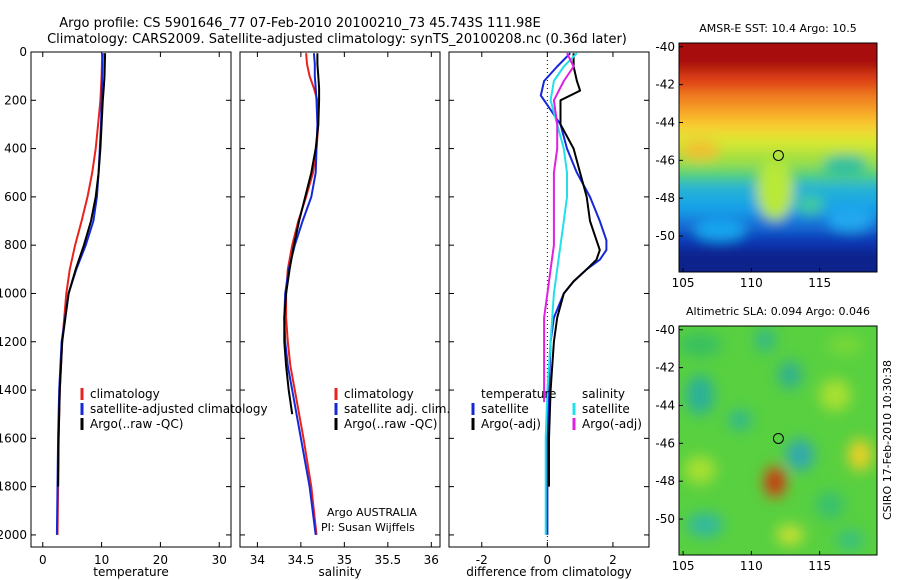  Describe the element at coordinates (603, 394) in the screenshot. I see `legend-header-salinity: salinity` at that location.